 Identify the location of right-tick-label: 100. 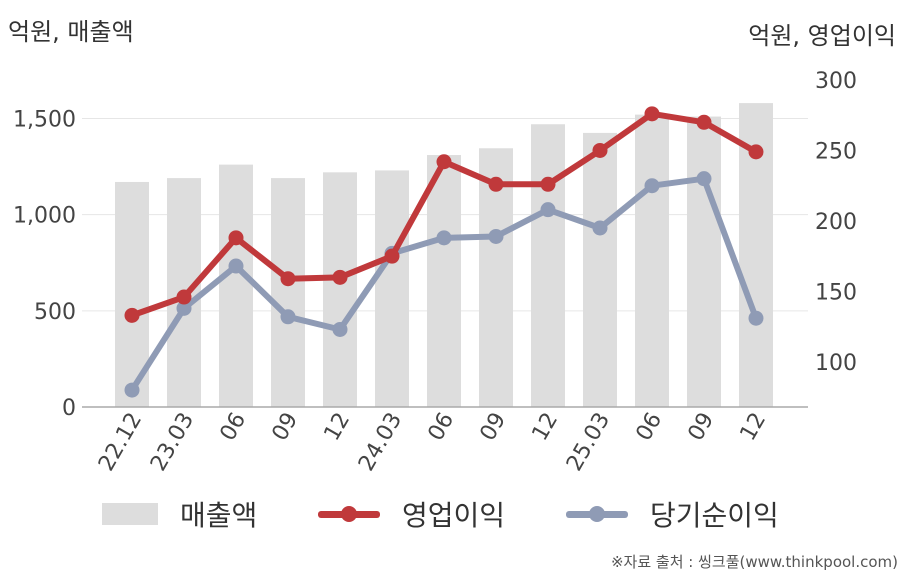
(836, 363).